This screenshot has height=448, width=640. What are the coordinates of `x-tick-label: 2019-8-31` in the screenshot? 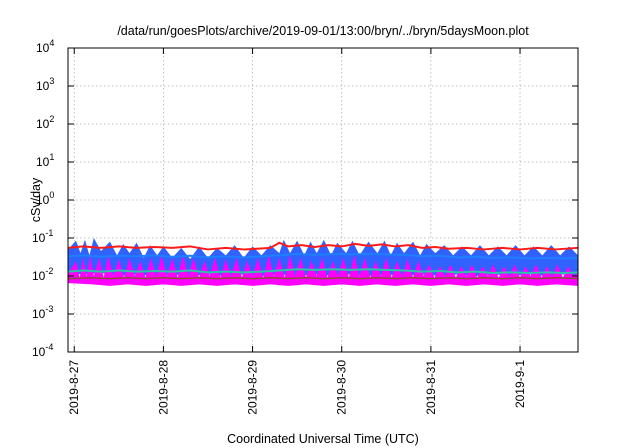 It's located at (431, 387).